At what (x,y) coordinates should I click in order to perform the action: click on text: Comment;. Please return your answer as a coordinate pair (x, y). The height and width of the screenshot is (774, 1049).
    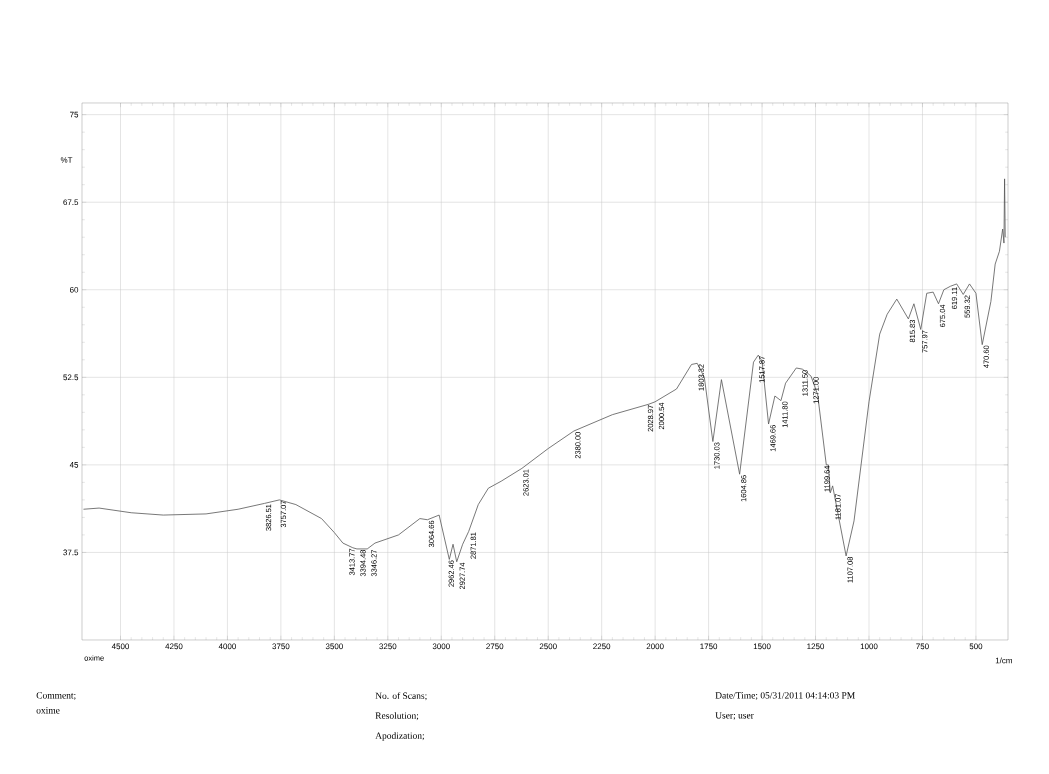
    Looking at the image, I should click on (56, 696).